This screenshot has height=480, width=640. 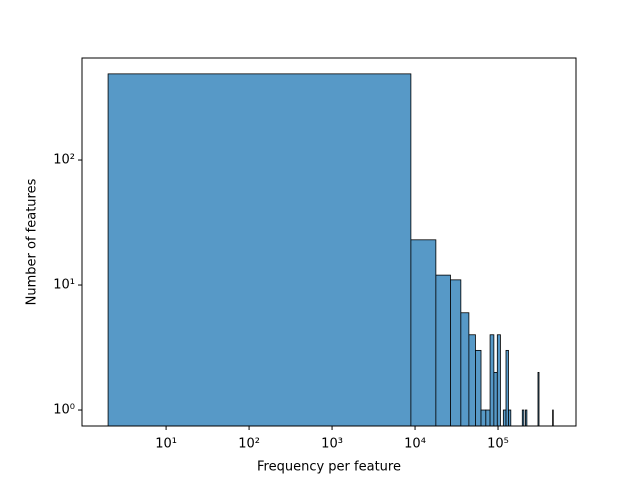 What do you see at coordinates (249, 444) in the screenshot?
I see `x-tick-label: 10²` at bounding box center [249, 444].